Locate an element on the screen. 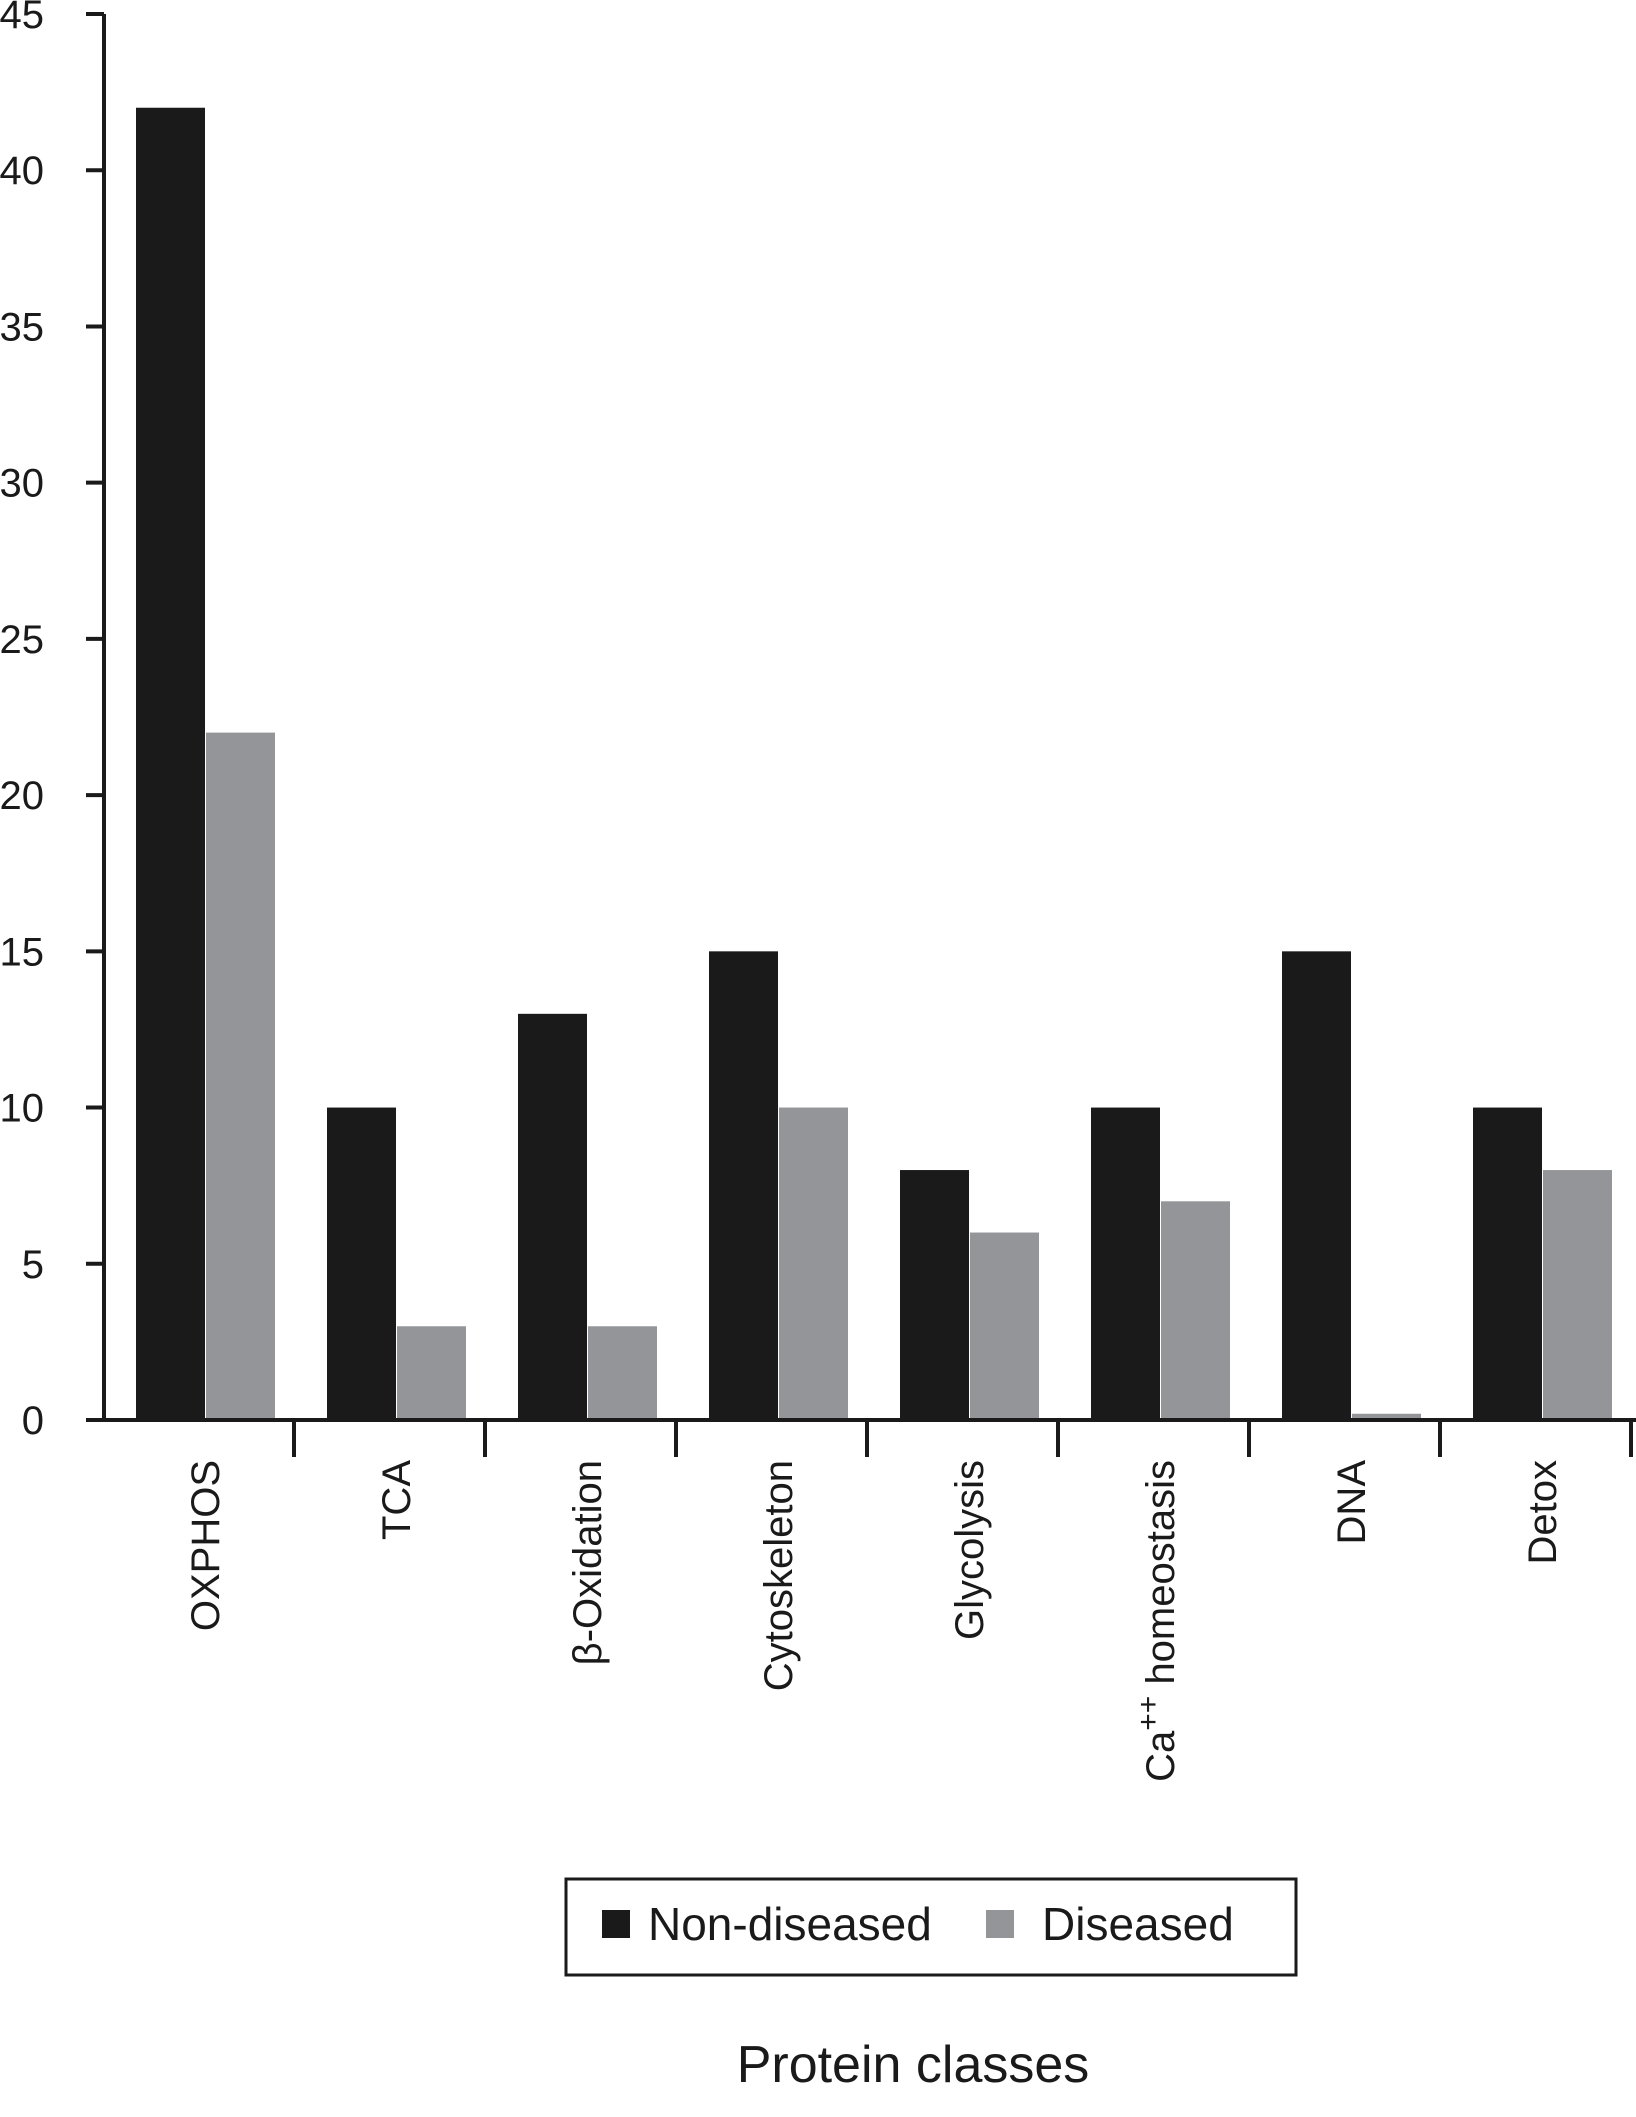  category-label-text: TCA is located at coordinates (397, 1500).